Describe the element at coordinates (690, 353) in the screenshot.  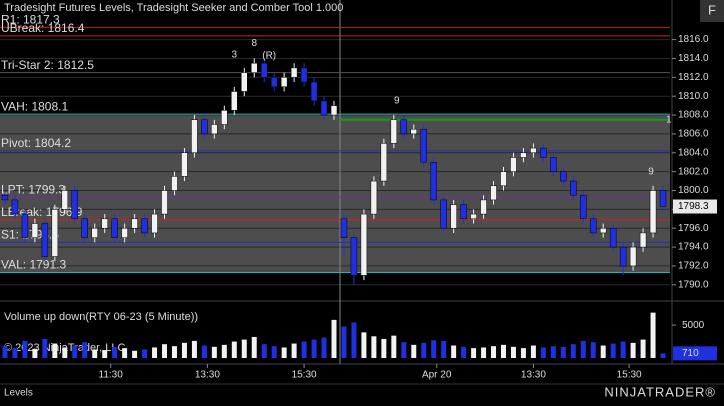
I see `last-volume-label: 710` at that location.